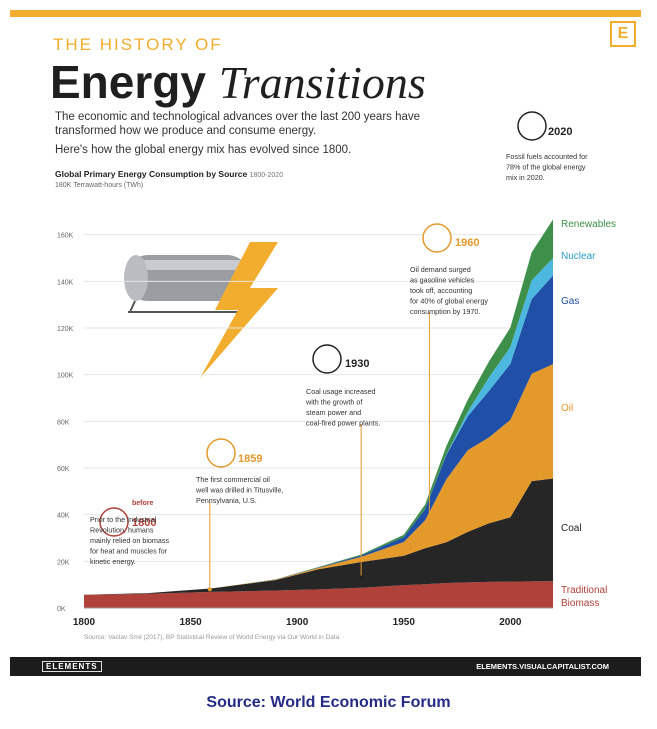 The height and width of the screenshot is (729, 657). What do you see at coordinates (138, 44) in the screenshot?
I see `headline-kicker: THE HISTORY OF` at bounding box center [138, 44].